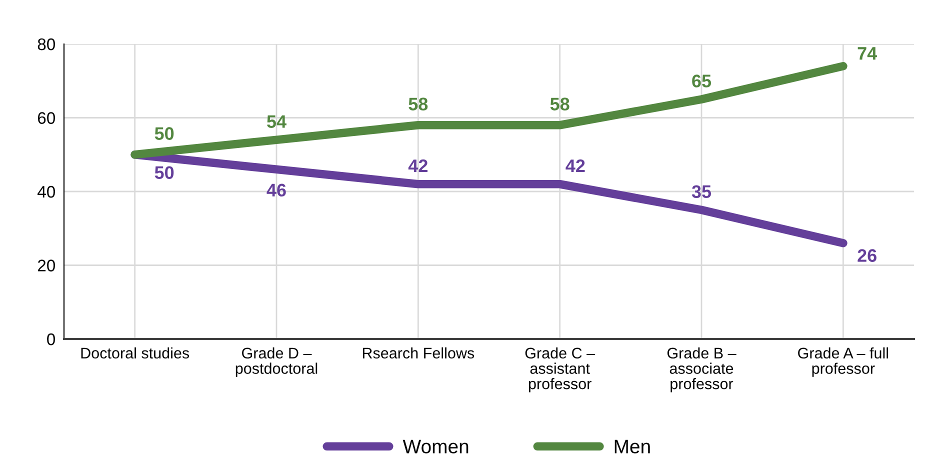 The image size is (929, 473). What do you see at coordinates (435, 447) in the screenshot?
I see `legend-label: Women` at bounding box center [435, 447].